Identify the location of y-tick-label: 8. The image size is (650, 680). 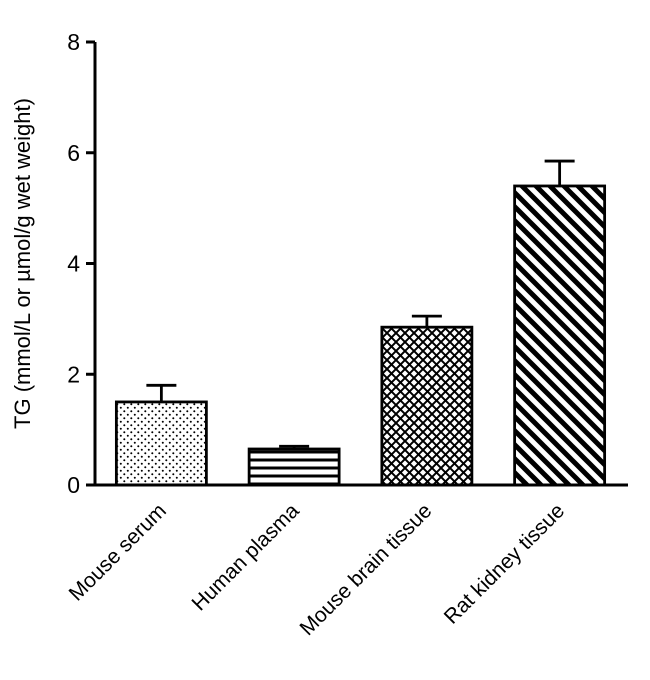
(73, 42).